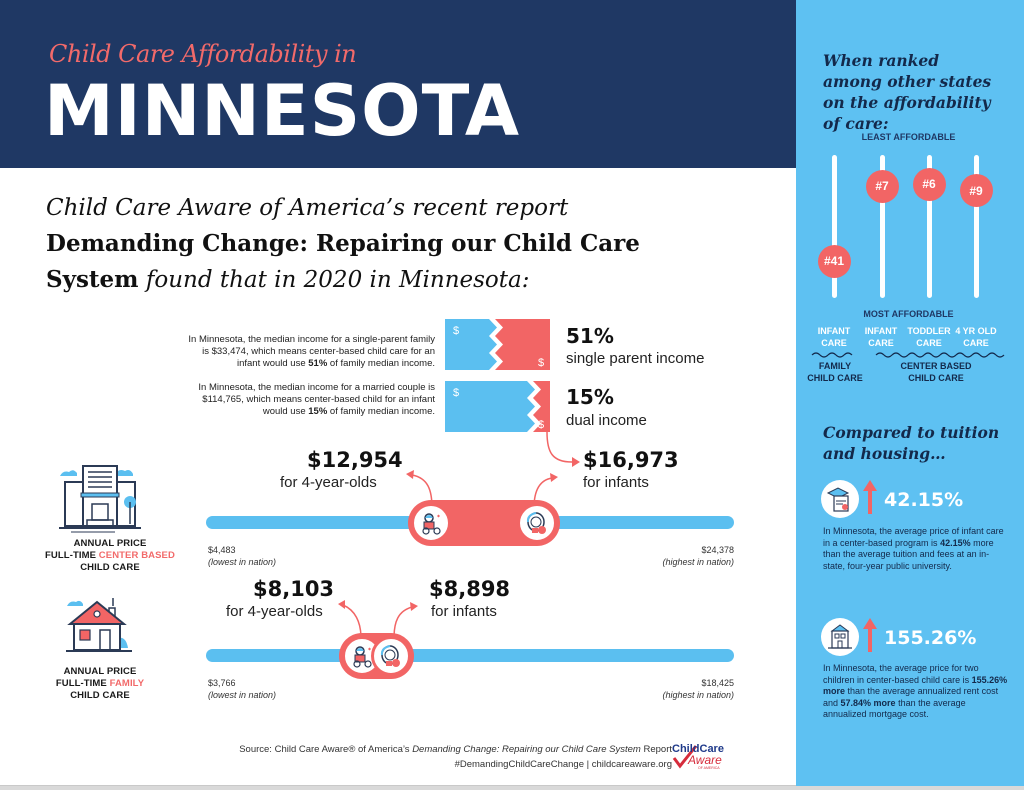  What do you see at coordinates (684, 556) in the screenshot?
I see `center-max-price: $24,378 (highest in nation)` at bounding box center [684, 556].